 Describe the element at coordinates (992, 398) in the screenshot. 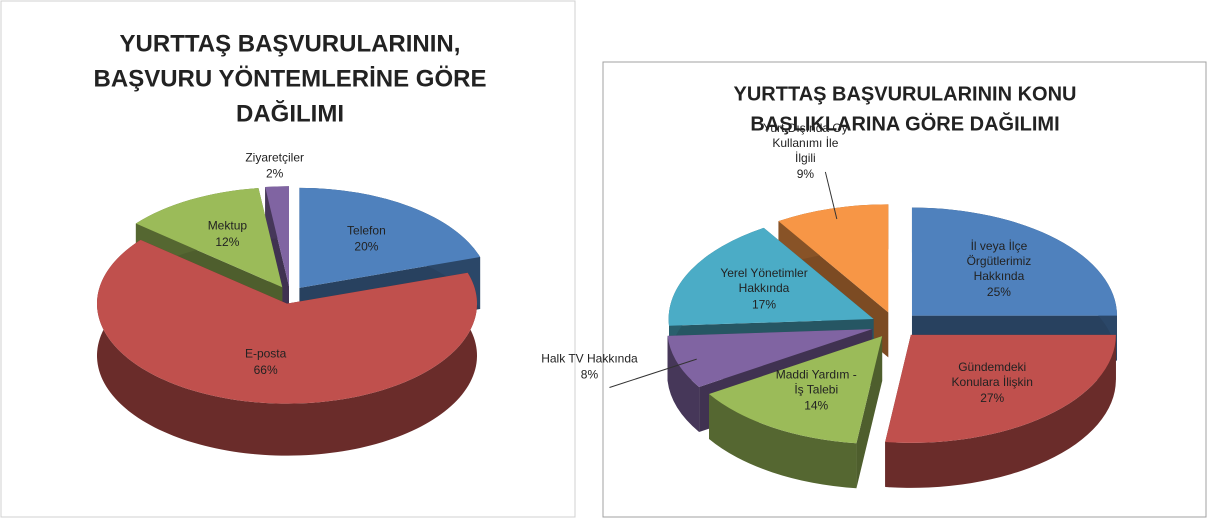

I see `data-label: 27%` at that location.